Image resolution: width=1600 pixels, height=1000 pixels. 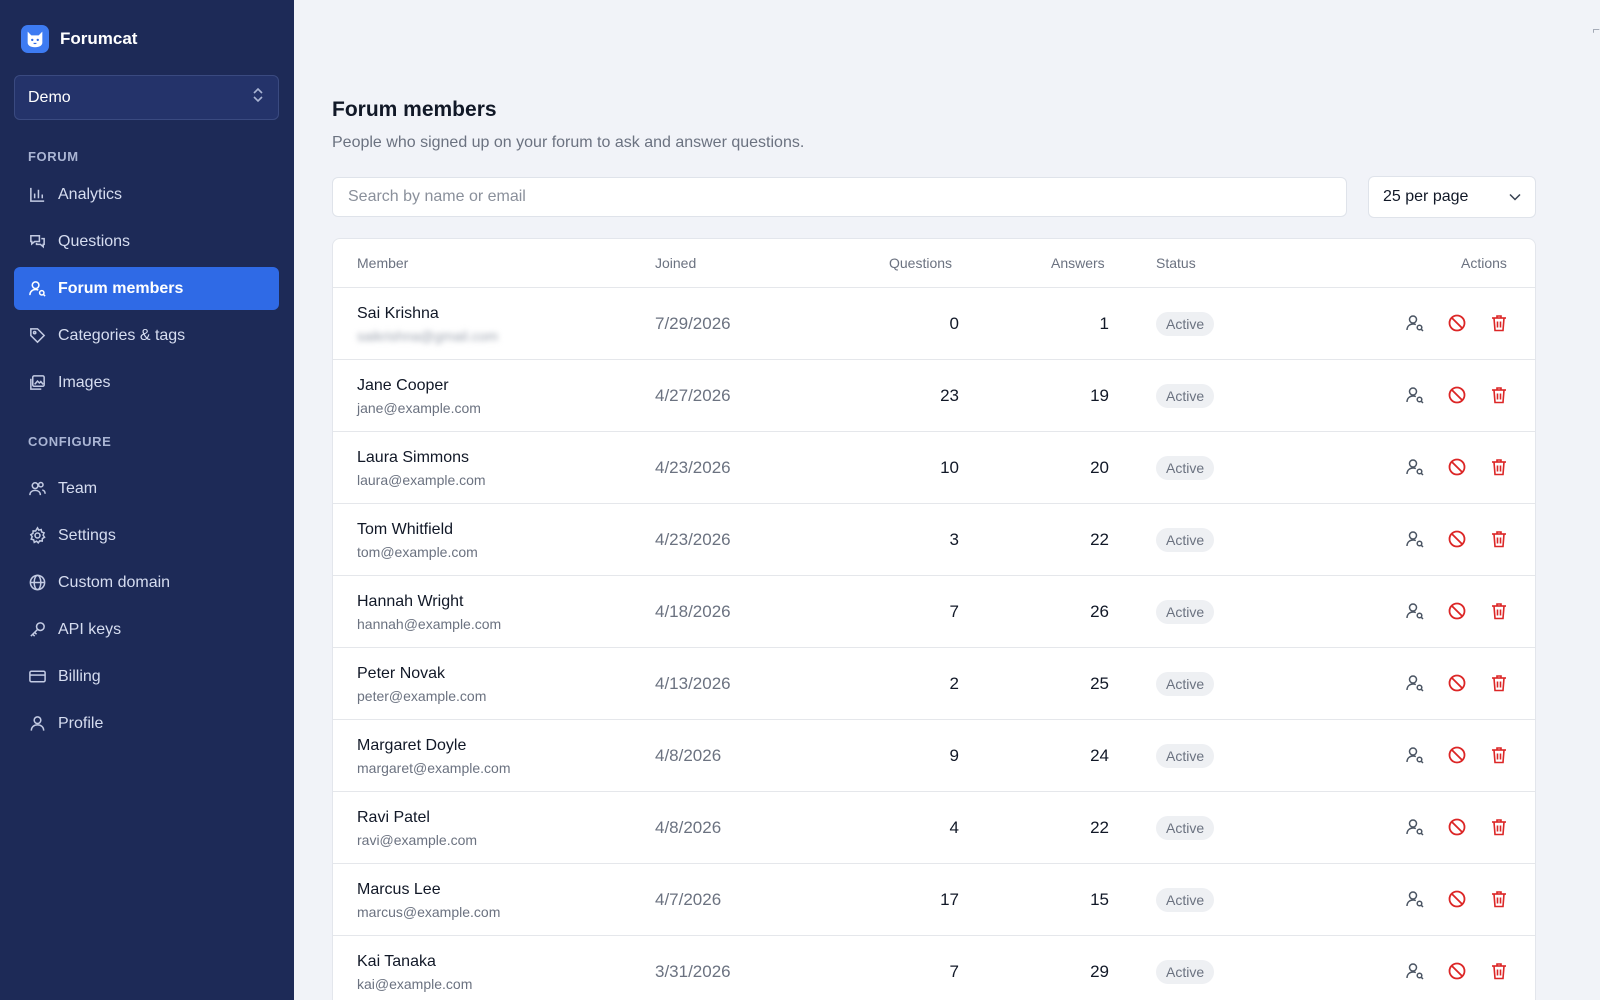 What do you see at coordinates (693, 539) in the screenshot?
I see `joined-date: 4/23/2026` at bounding box center [693, 539].